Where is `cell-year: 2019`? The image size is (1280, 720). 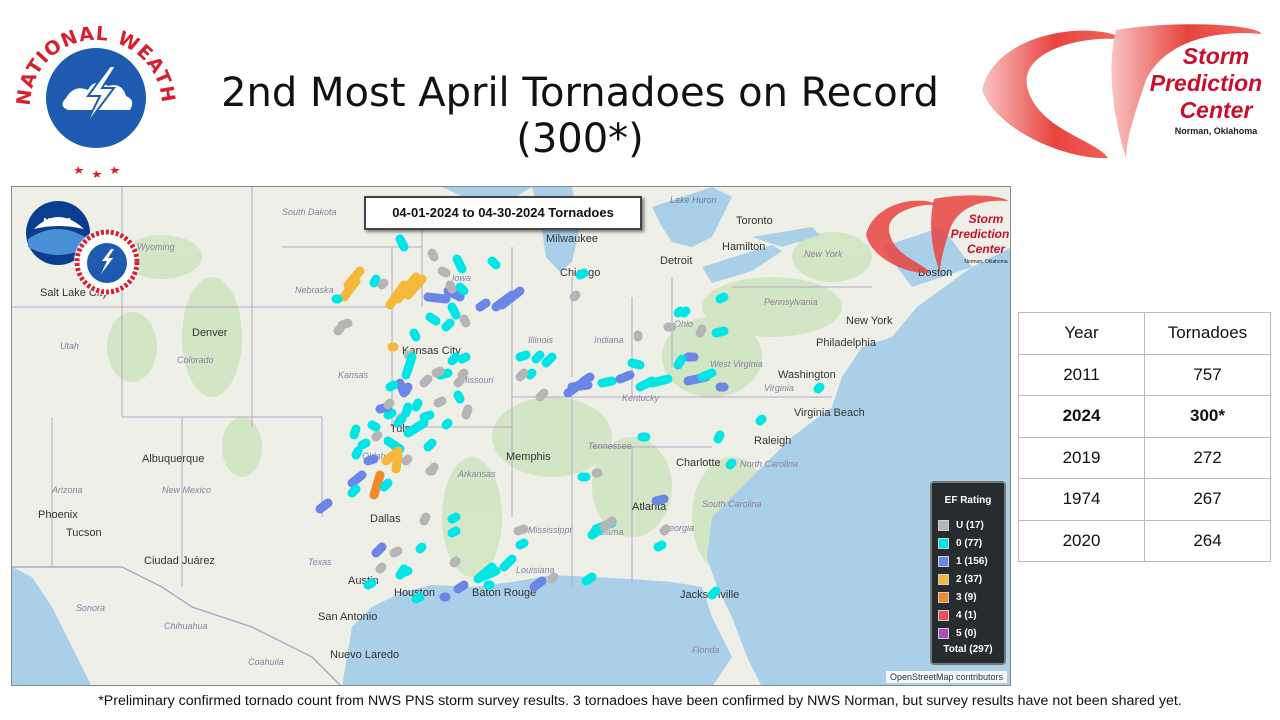
cell-year: 2019 is located at coordinates (1081, 457).